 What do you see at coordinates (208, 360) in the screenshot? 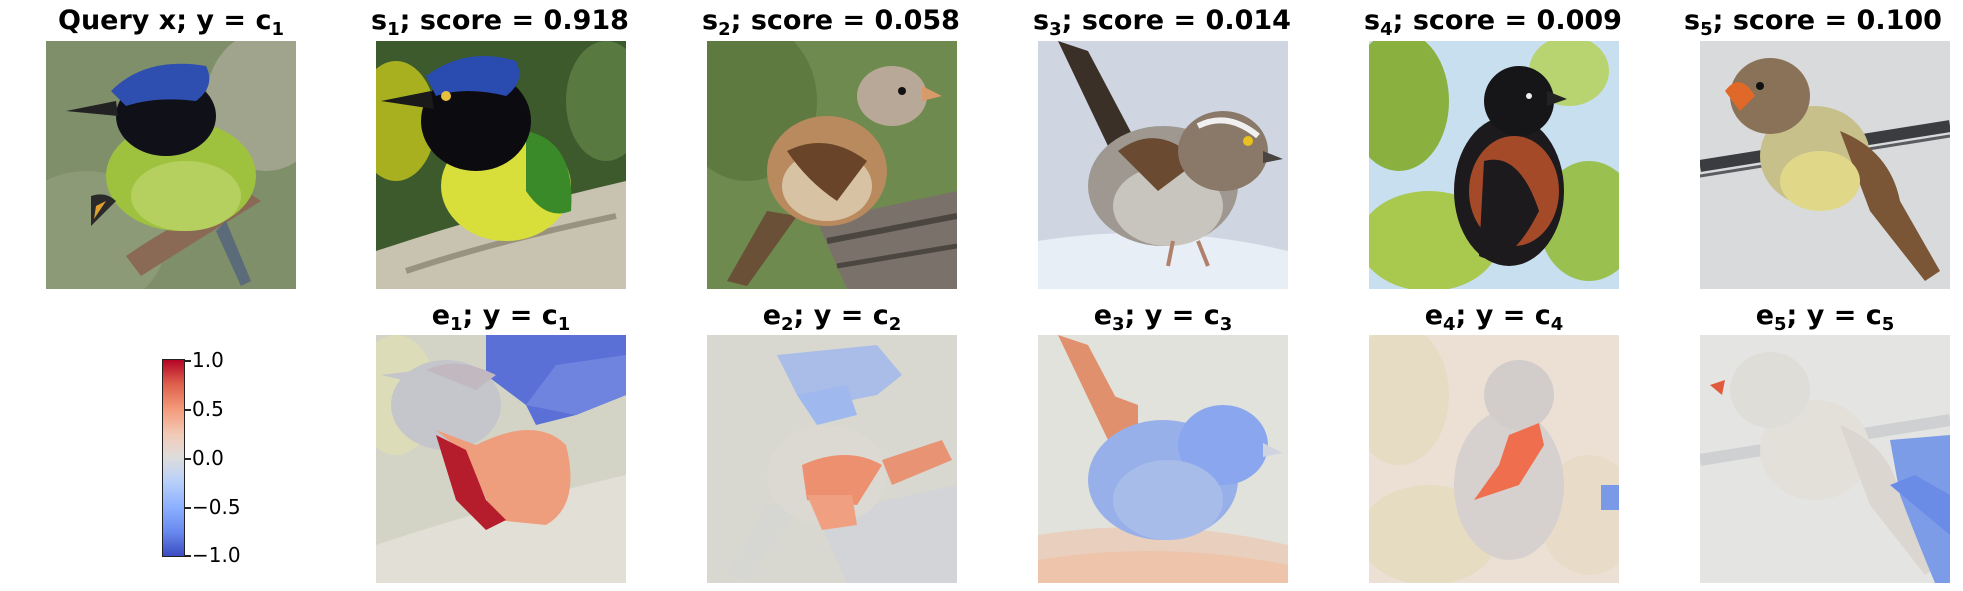
I see `colorbar-tick-label: 1.0` at bounding box center [208, 360].